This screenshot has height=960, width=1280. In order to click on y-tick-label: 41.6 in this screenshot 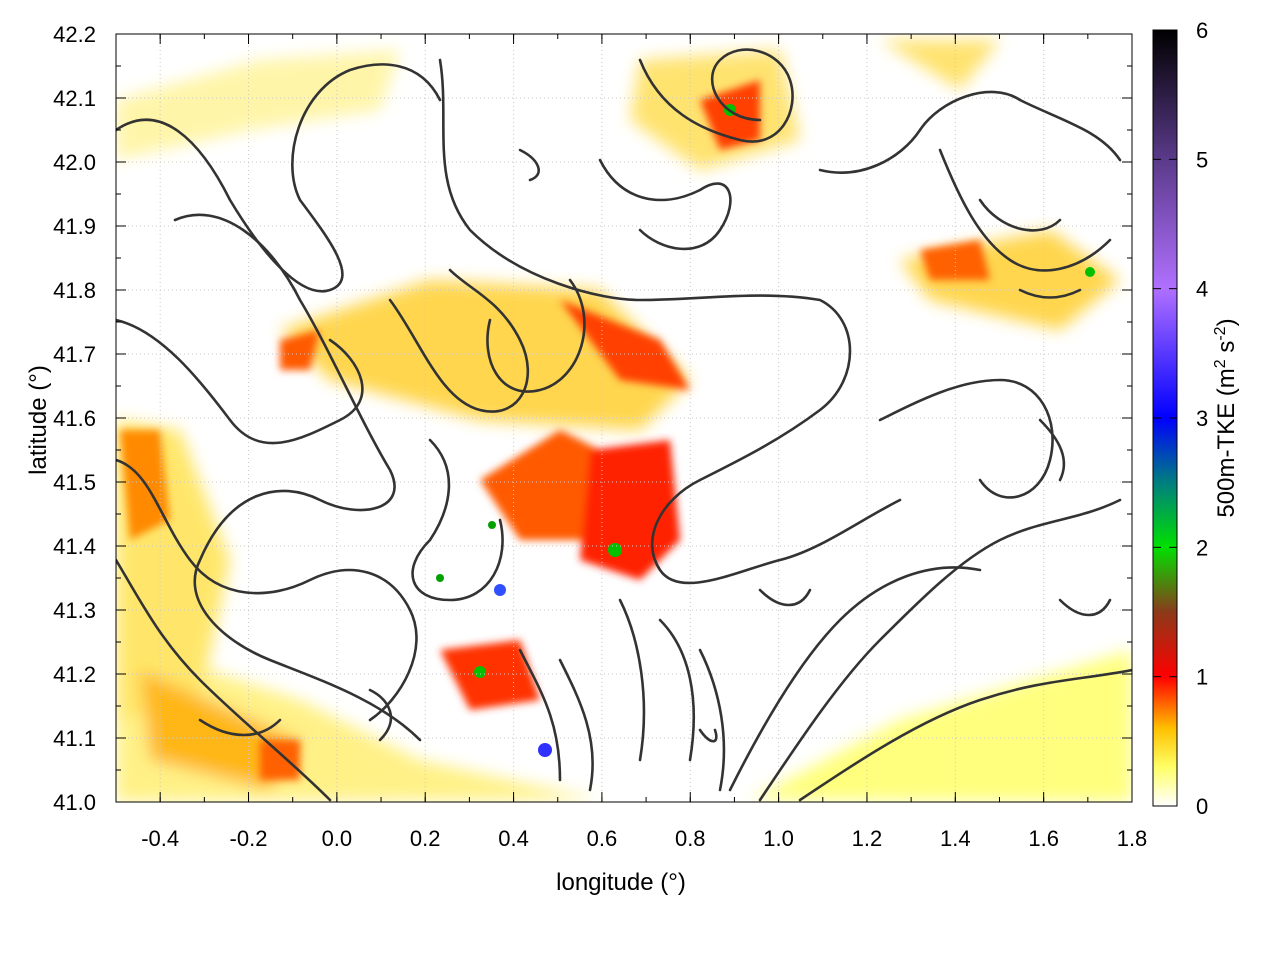, I will do `click(74, 418)`.